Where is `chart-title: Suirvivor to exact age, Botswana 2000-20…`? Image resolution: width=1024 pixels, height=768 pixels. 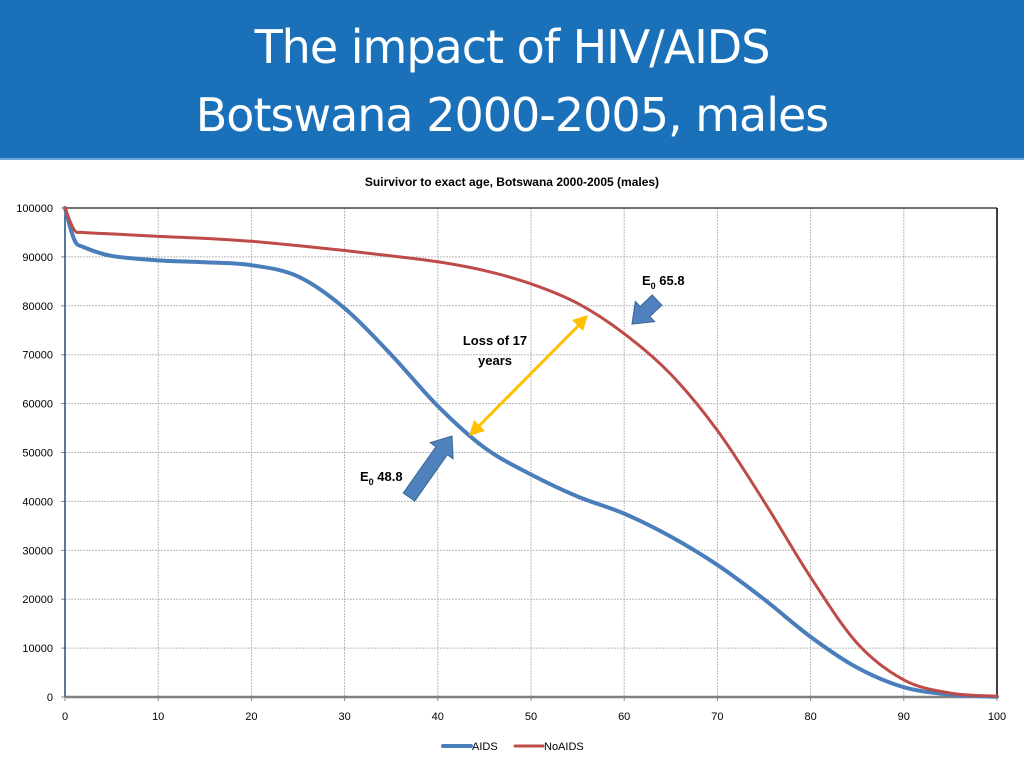
chart-title: Suirvivor to exact age, Botswana 2000-20… is located at coordinates (512, 182).